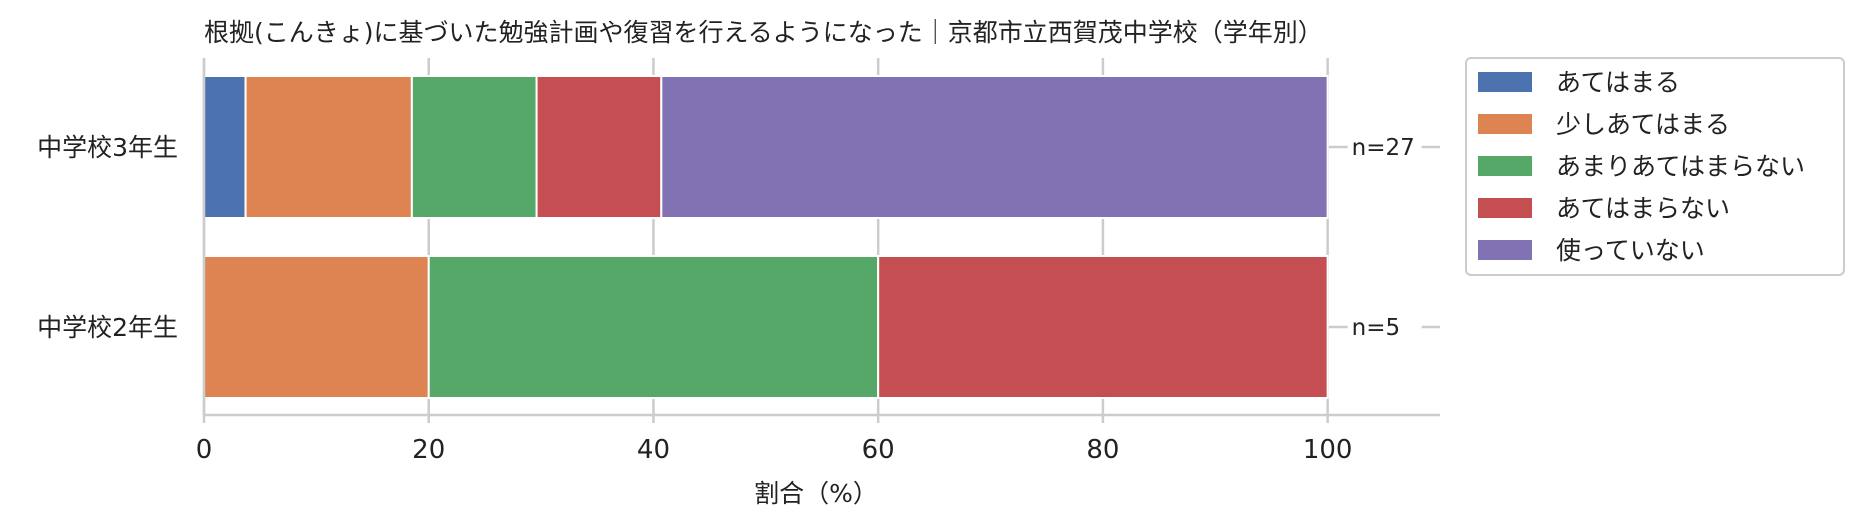  Describe the element at coordinates (204, 450) in the screenshot. I see `x-tick-label: 0` at that location.